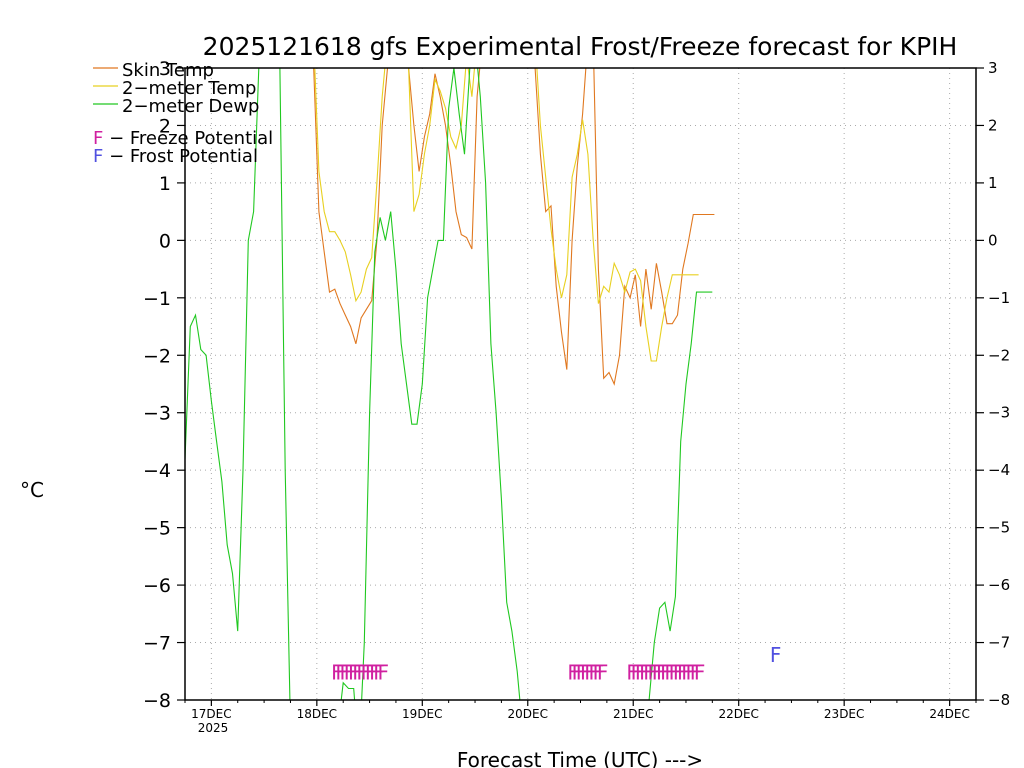 Image resolution: width=1024 pixels, height=768 pixels. What do you see at coordinates (580, 710) in the screenshot?
I see `x-axis: 17DEC 18DEC 19DEC 20DEC 21DEC 22DEC 23DEC 24DEC` at bounding box center [580, 710].